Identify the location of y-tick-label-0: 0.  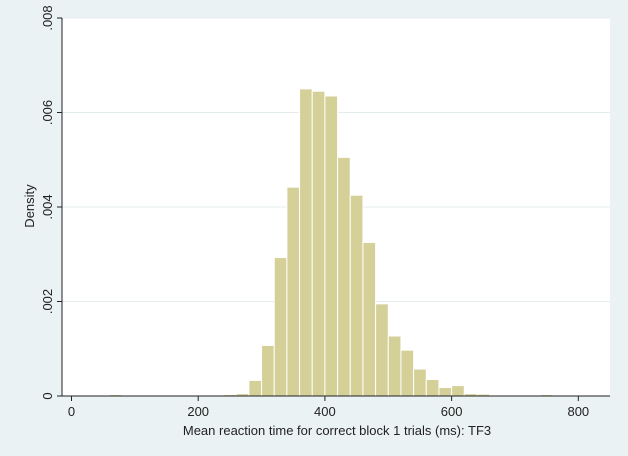
(47, 395).